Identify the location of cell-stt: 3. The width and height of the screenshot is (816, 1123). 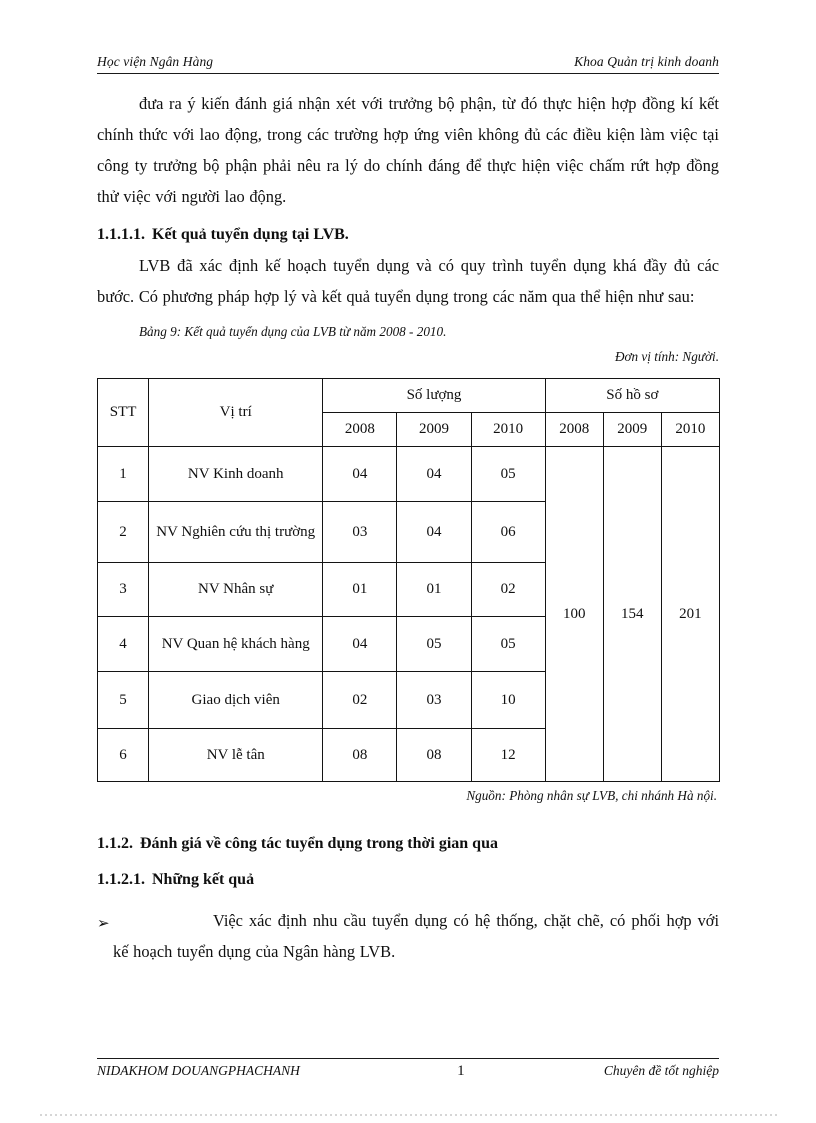
(123, 589).